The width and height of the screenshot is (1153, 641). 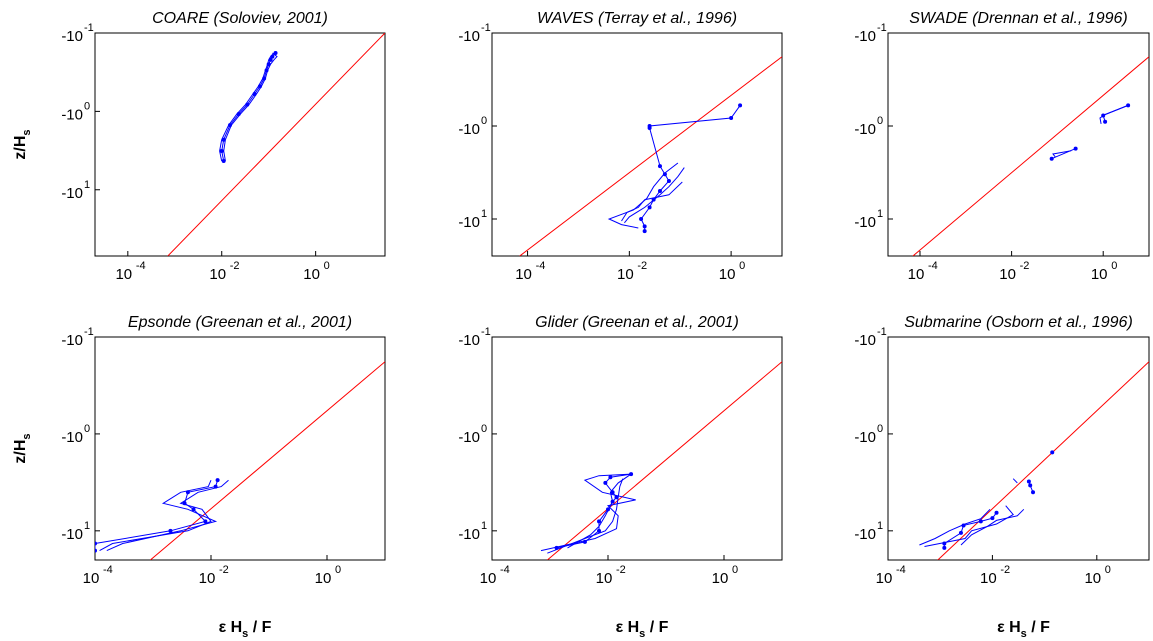 What do you see at coordinates (637, 322) in the screenshot?
I see `panel-title: Glider (Greenan et al., 2001)` at bounding box center [637, 322].